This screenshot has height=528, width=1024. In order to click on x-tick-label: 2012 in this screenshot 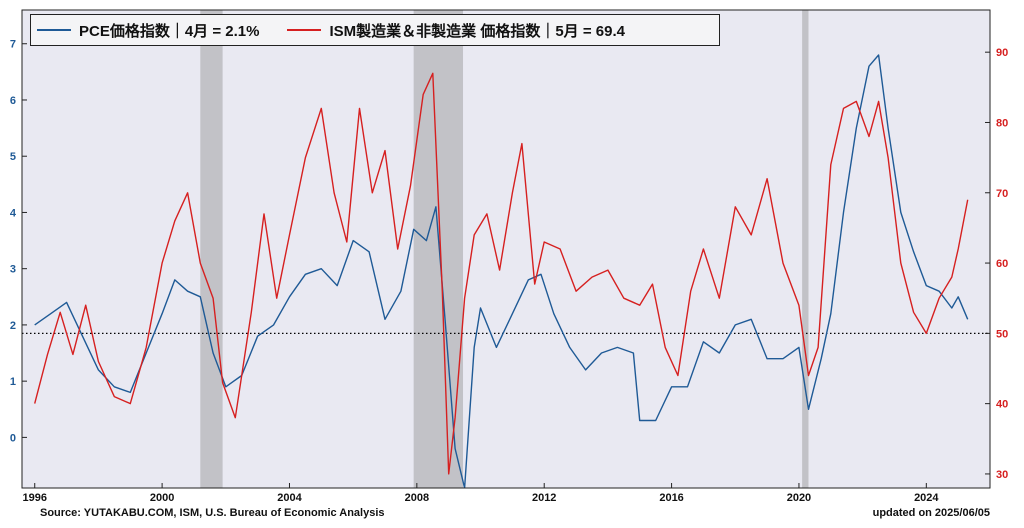, I will do `click(544, 498)`.